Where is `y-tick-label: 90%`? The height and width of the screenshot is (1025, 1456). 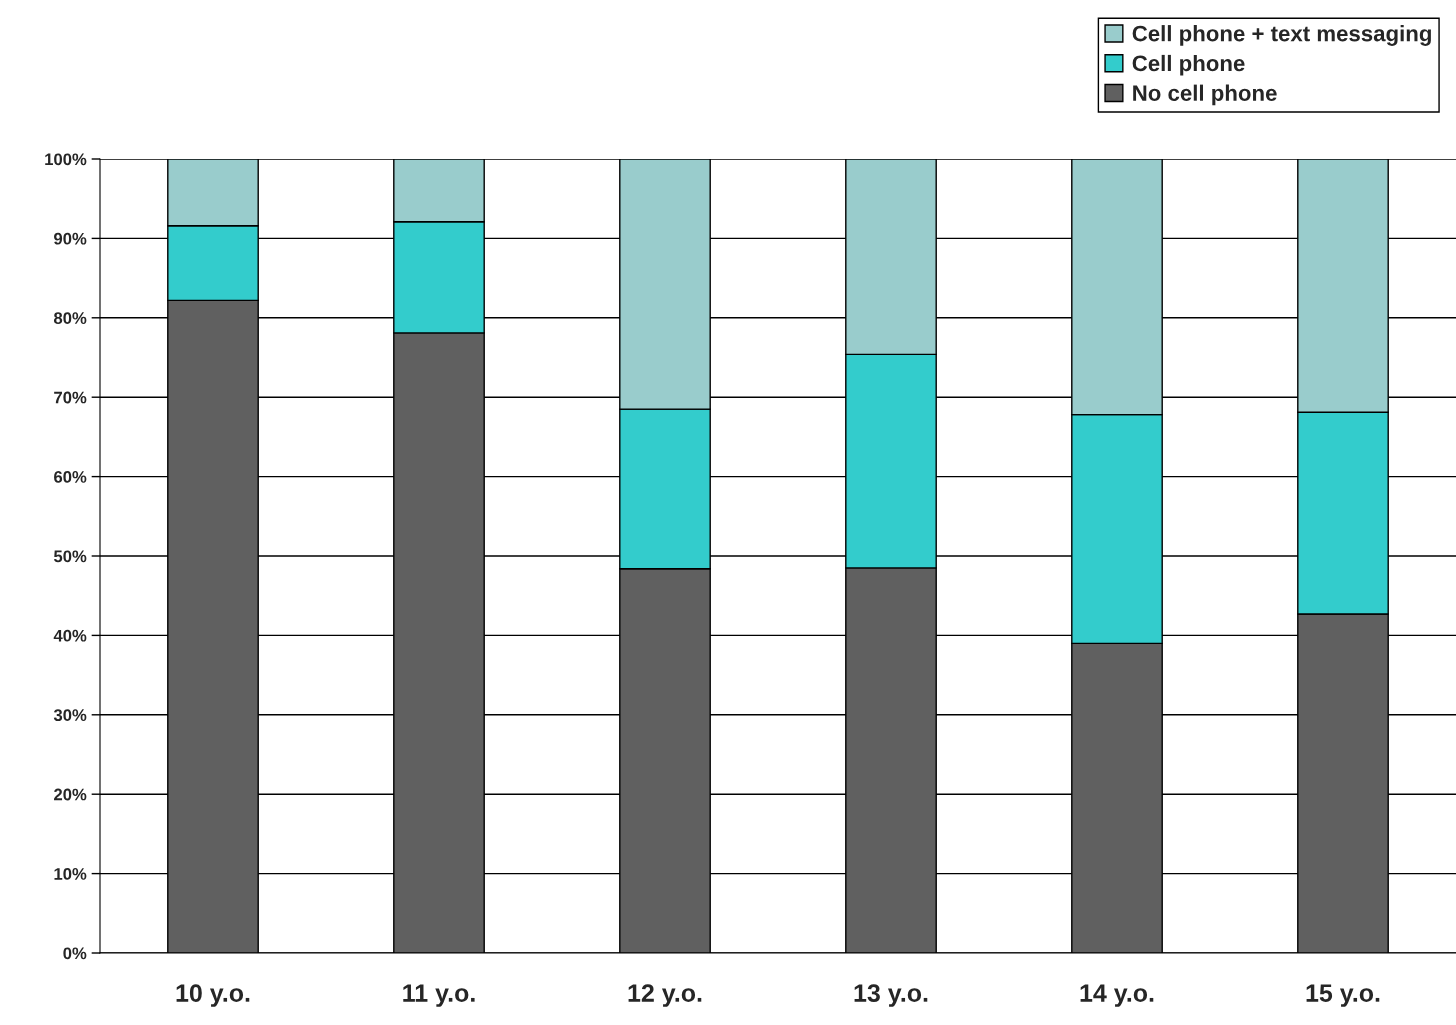 y-tick-label: 90% is located at coordinates (70, 238).